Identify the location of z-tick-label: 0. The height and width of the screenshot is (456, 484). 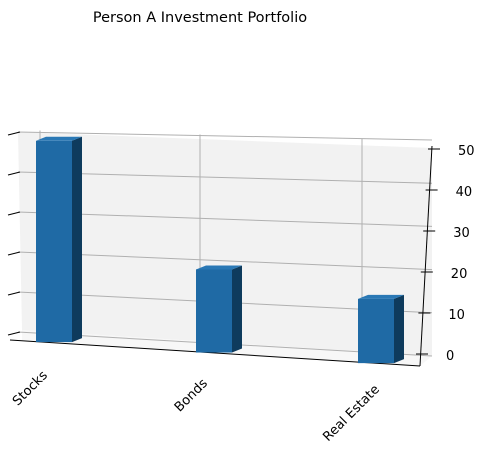
(450, 356).